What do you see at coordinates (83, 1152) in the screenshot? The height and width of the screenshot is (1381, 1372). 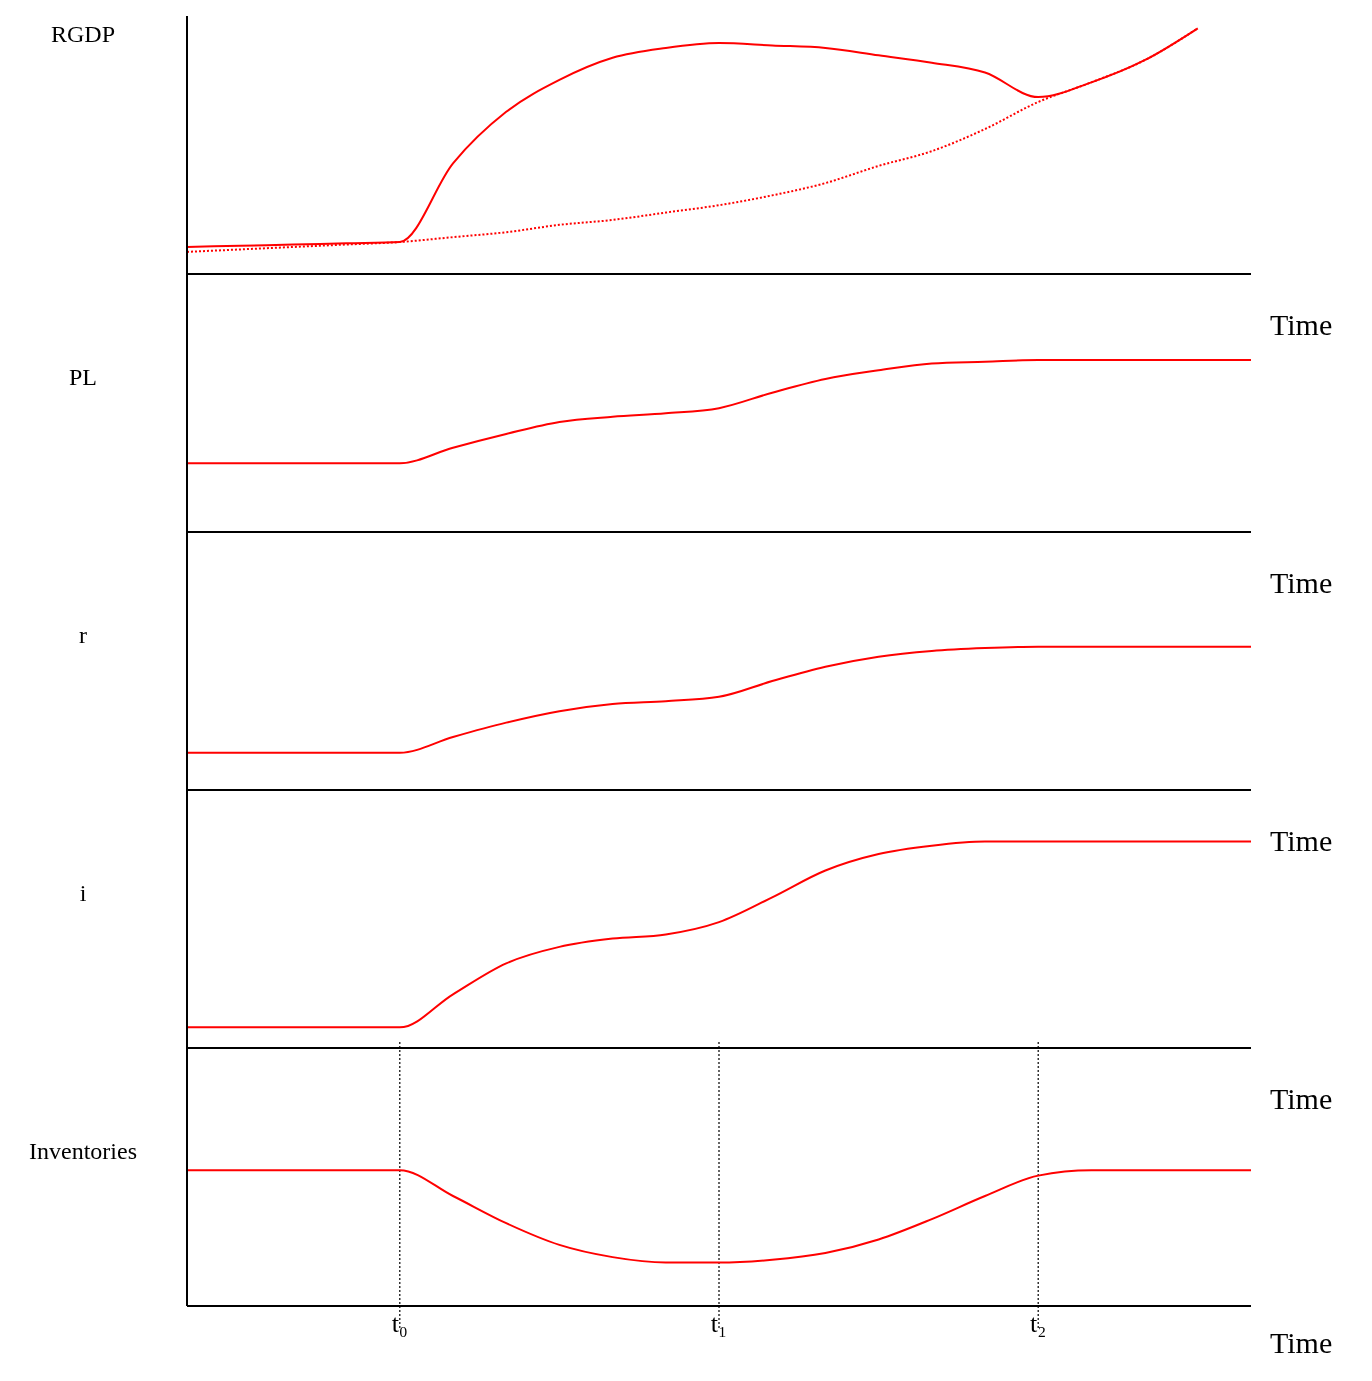 I see `y-axis-title: Inventories` at bounding box center [83, 1152].